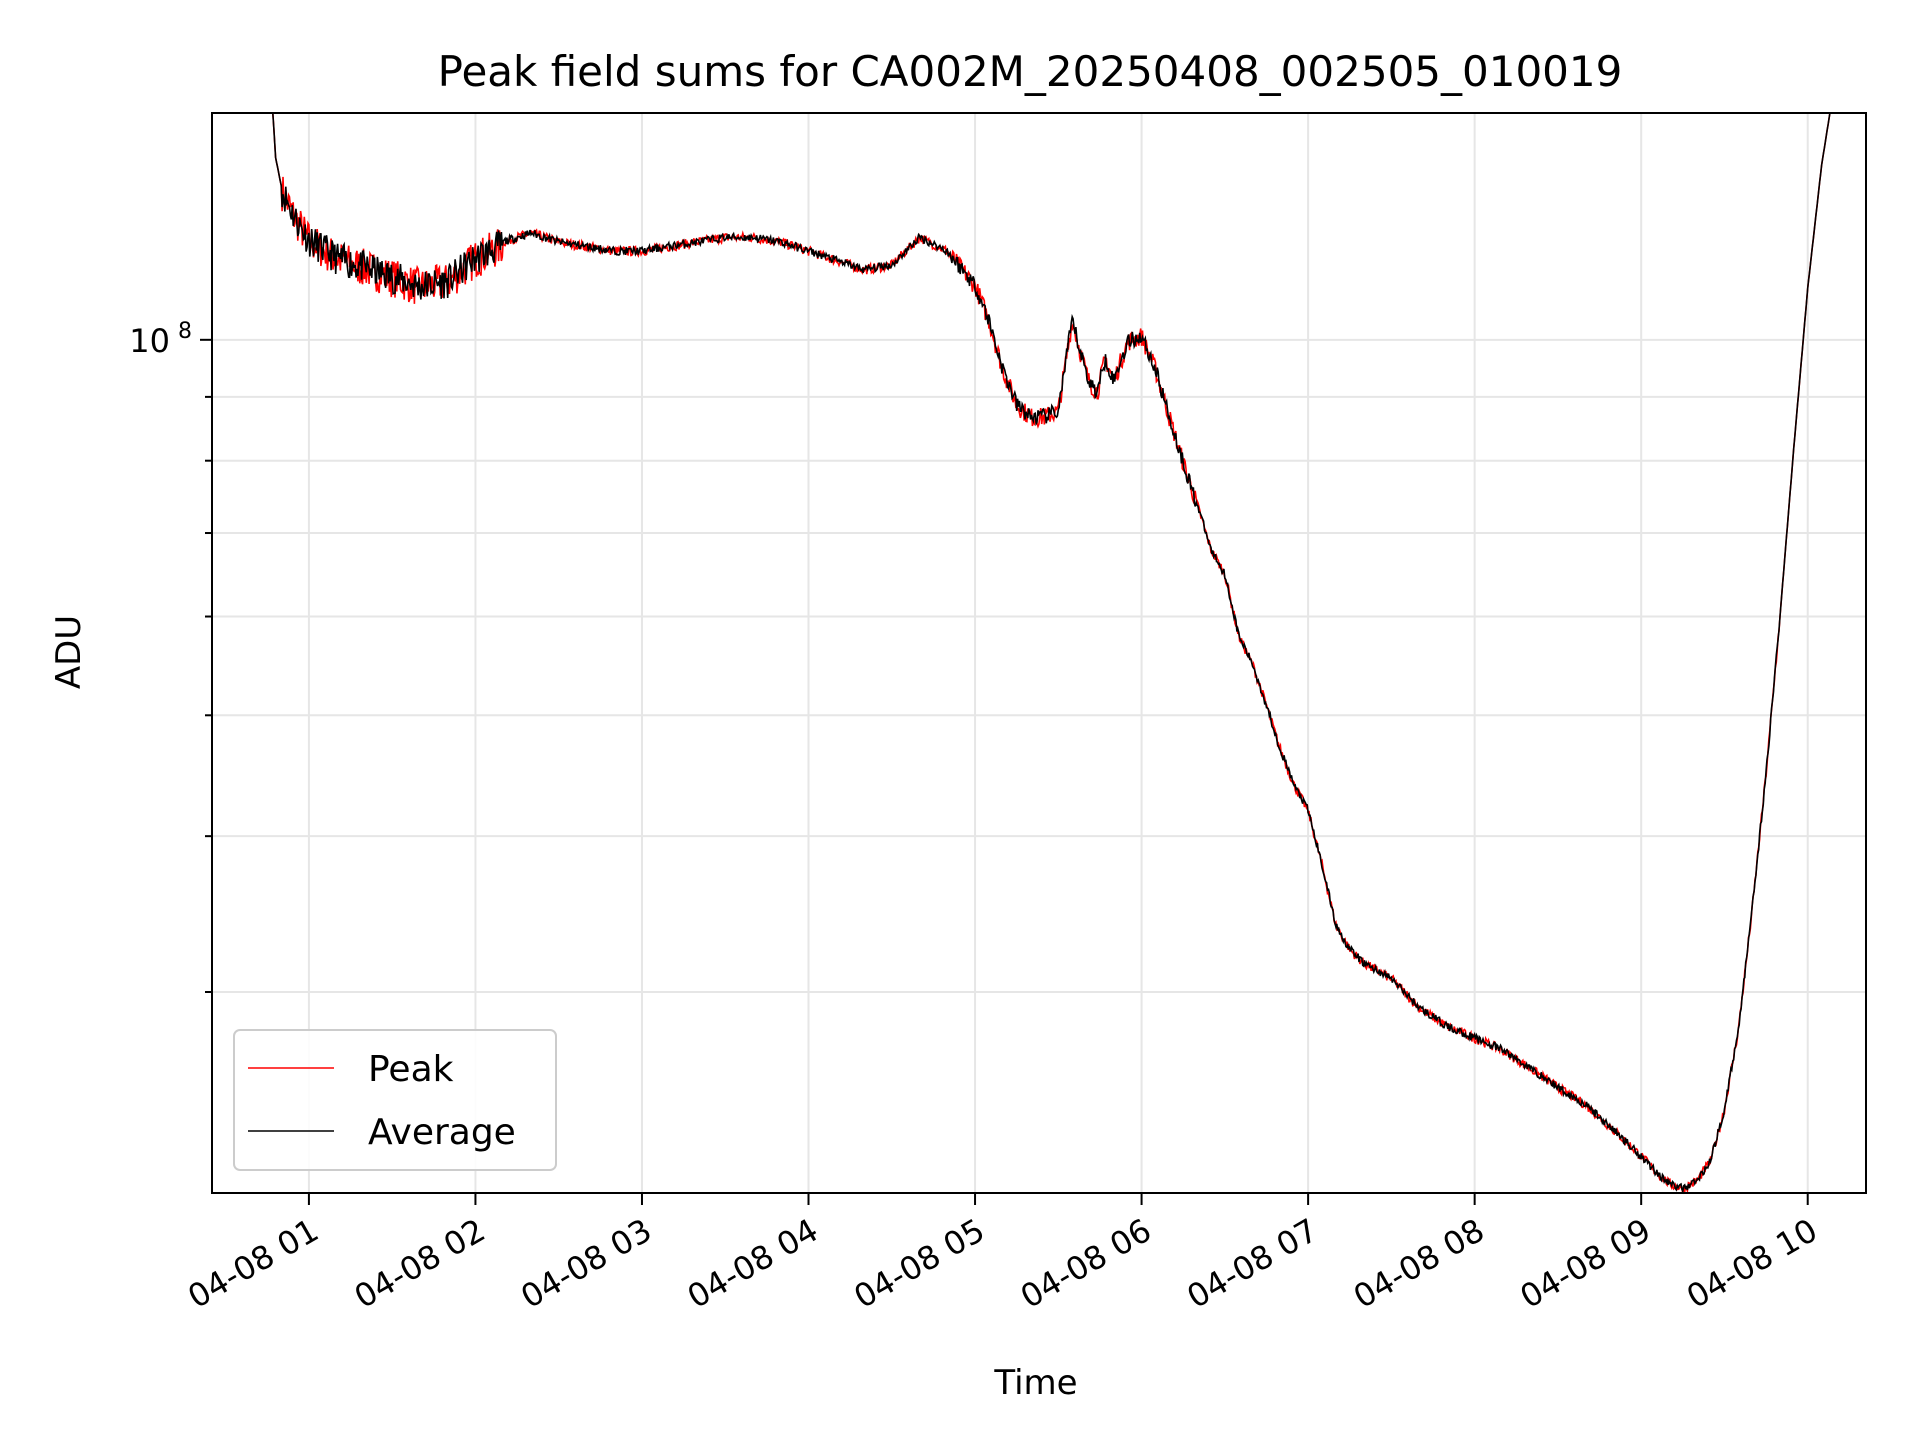  Describe the element at coordinates (253, 1263) in the screenshot. I see `x-tick-label: 04-08 01` at that location.